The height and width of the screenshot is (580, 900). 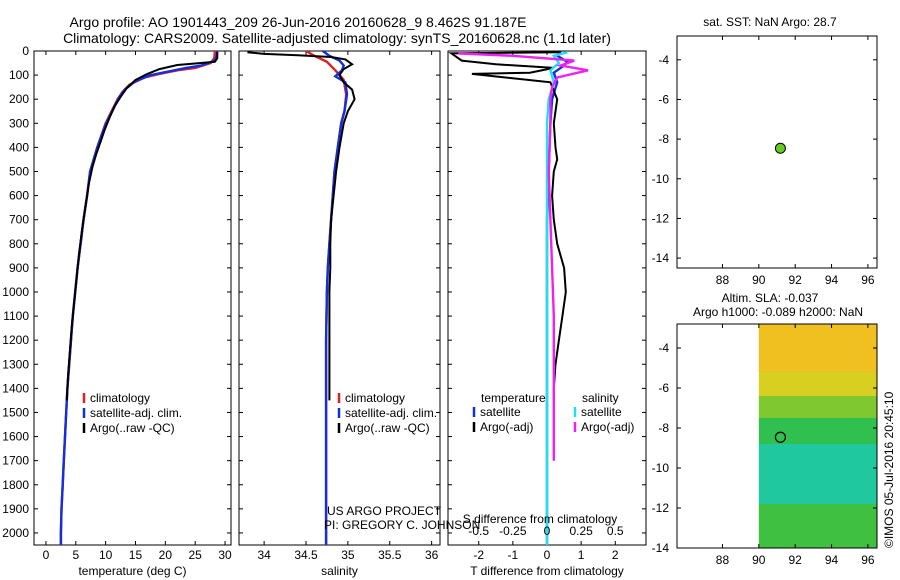 I want to click on y-tick-label: 1500, so click(x=15, y=412).